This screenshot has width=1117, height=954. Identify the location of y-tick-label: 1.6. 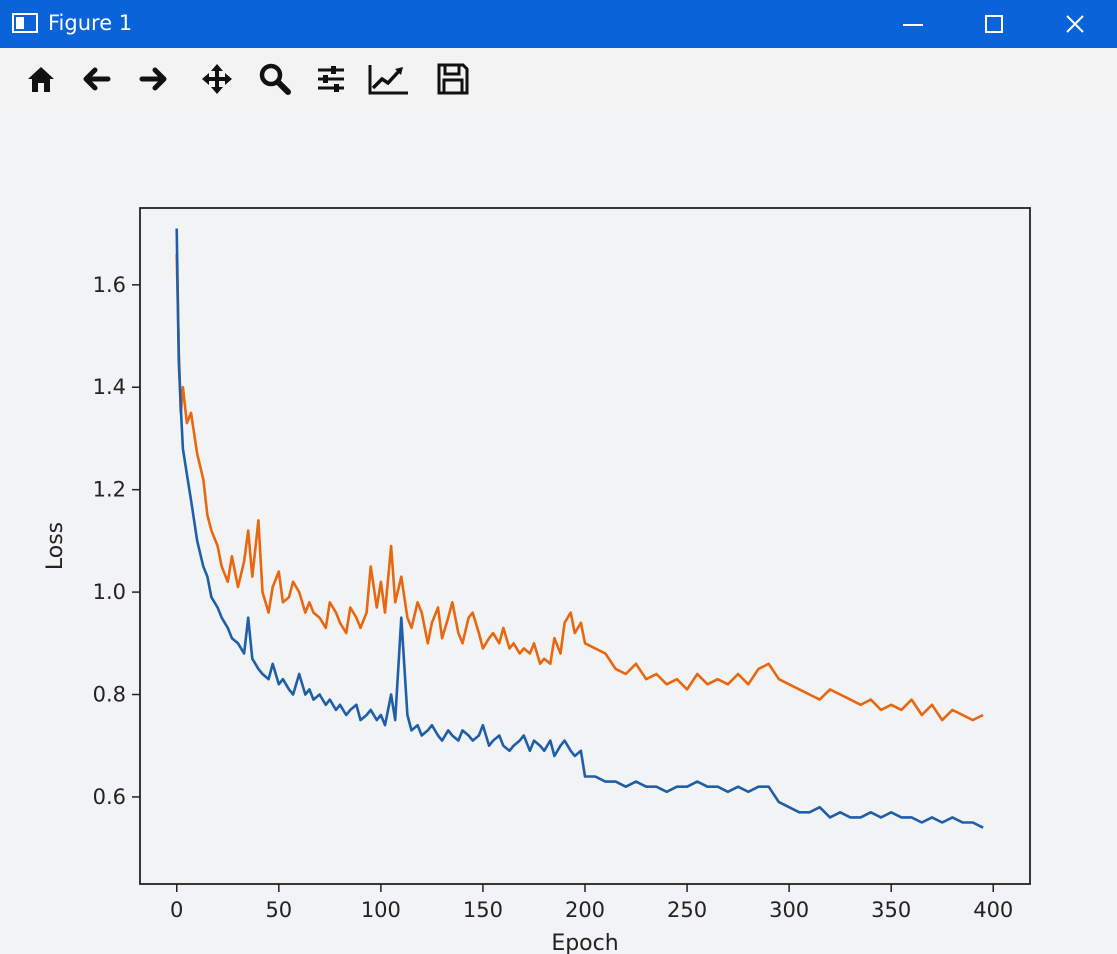
(109, 285).